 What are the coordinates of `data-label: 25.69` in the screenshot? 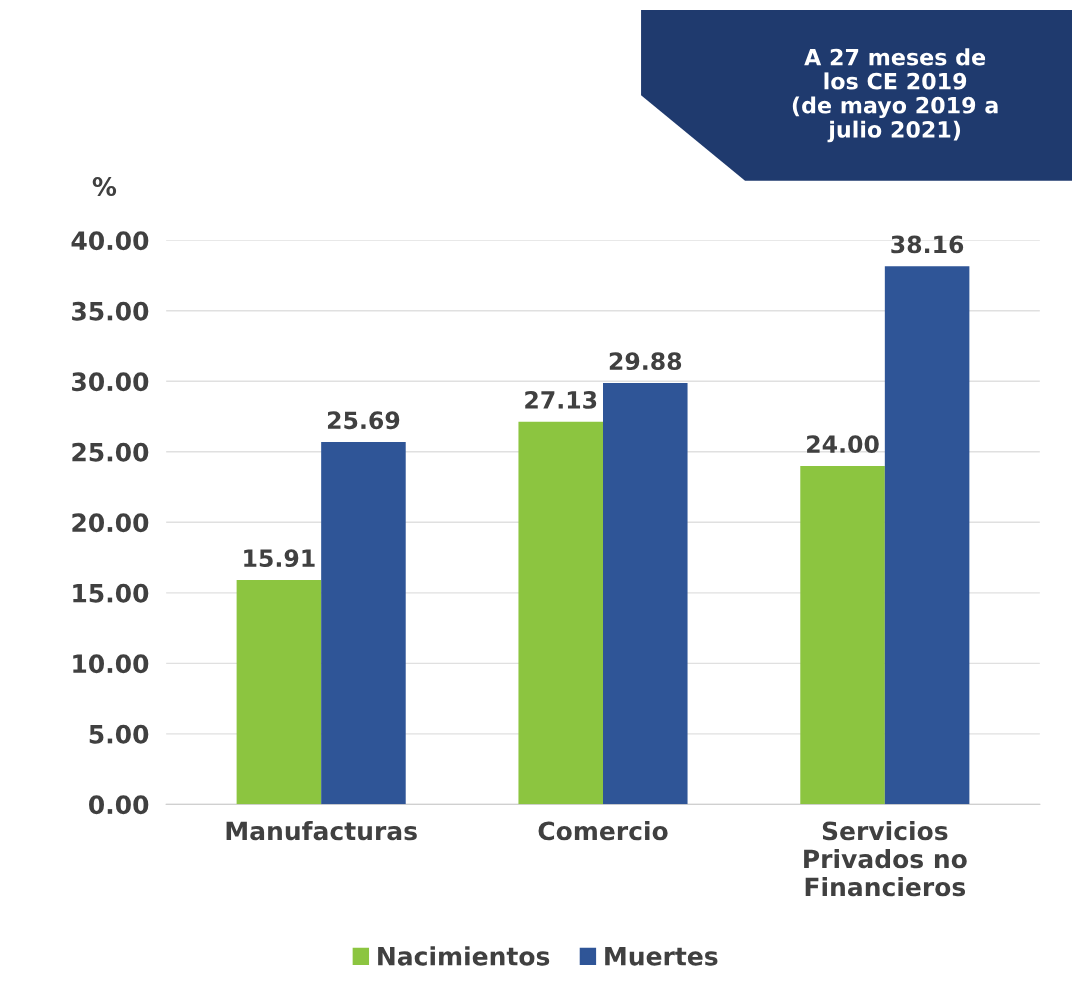 It's located at (363, 420).